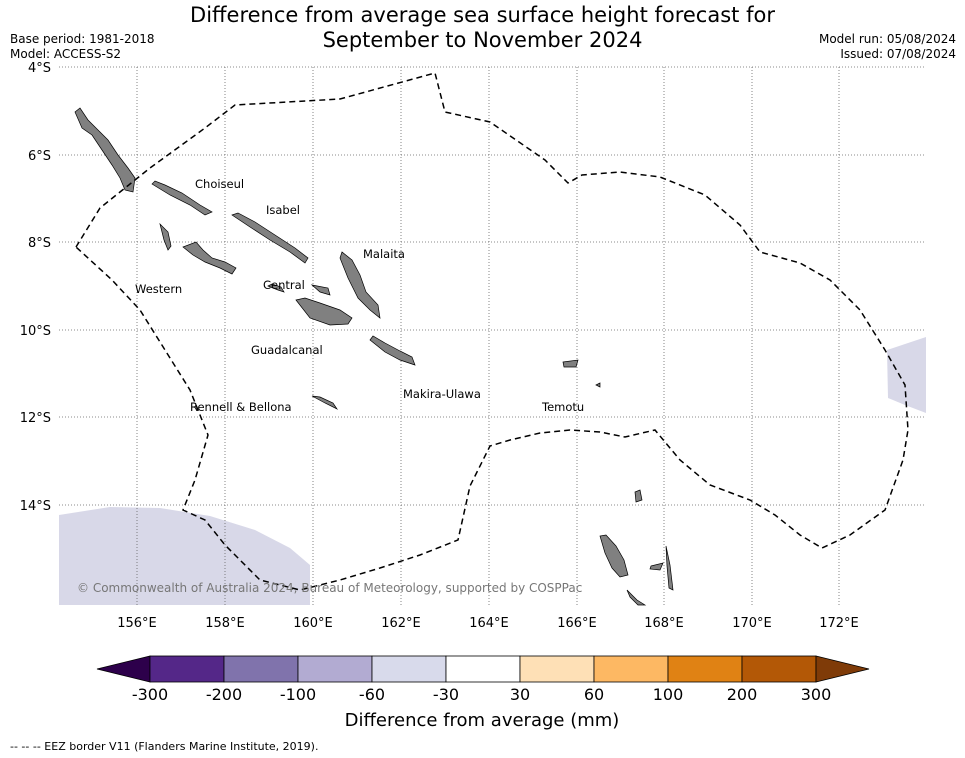  I want to click on lon-label-170e: 170°E, so click(752, 623).